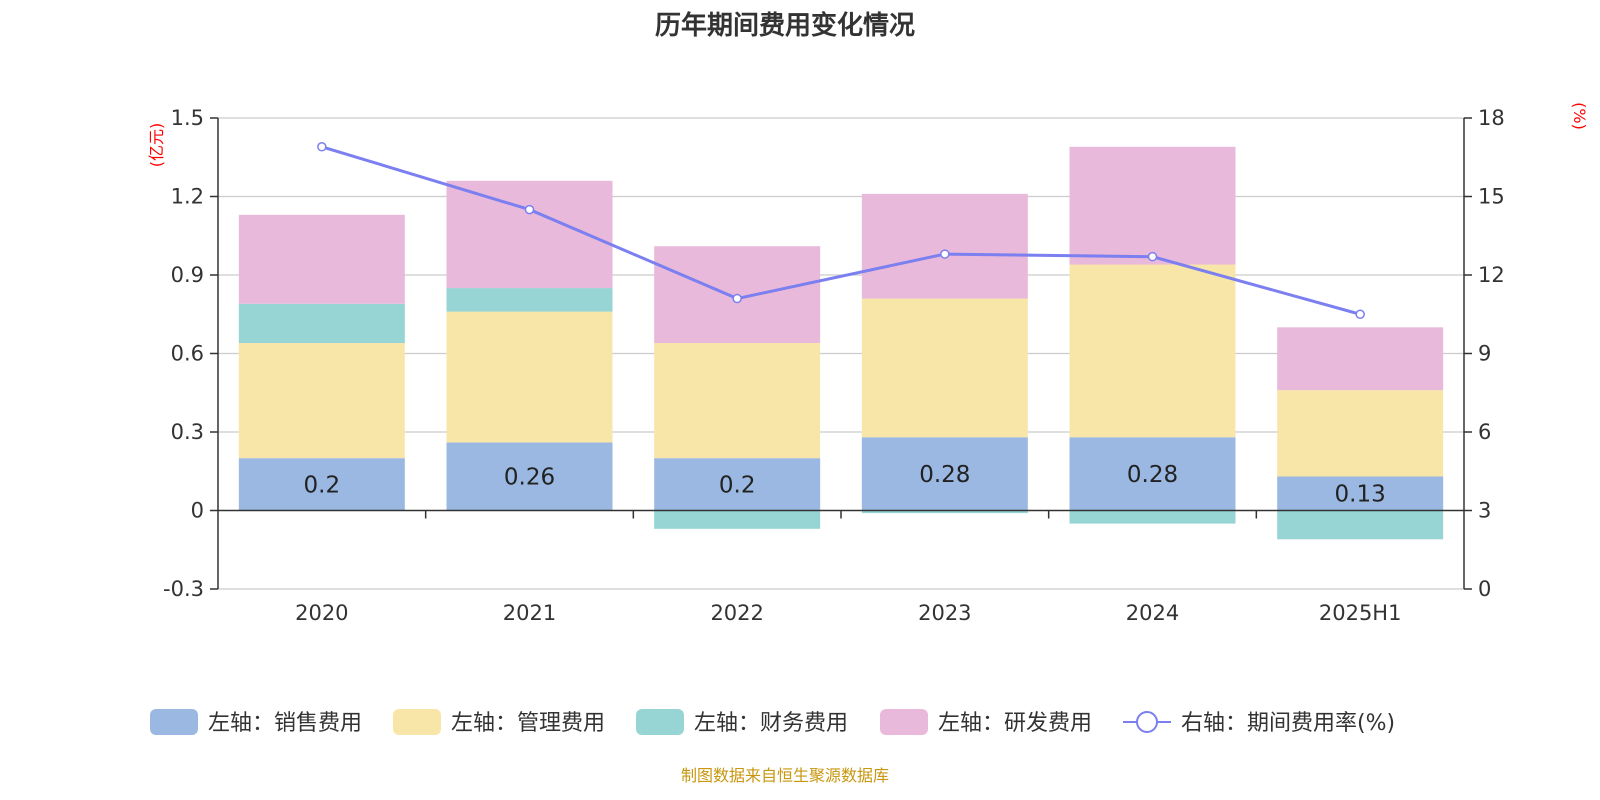 Image resolution: width=1600 pixels, height=800 pixels. Describe the element at coordinates (1491, 275) in the screenshot. I see `right-axis-tick-label: 12` at that location.